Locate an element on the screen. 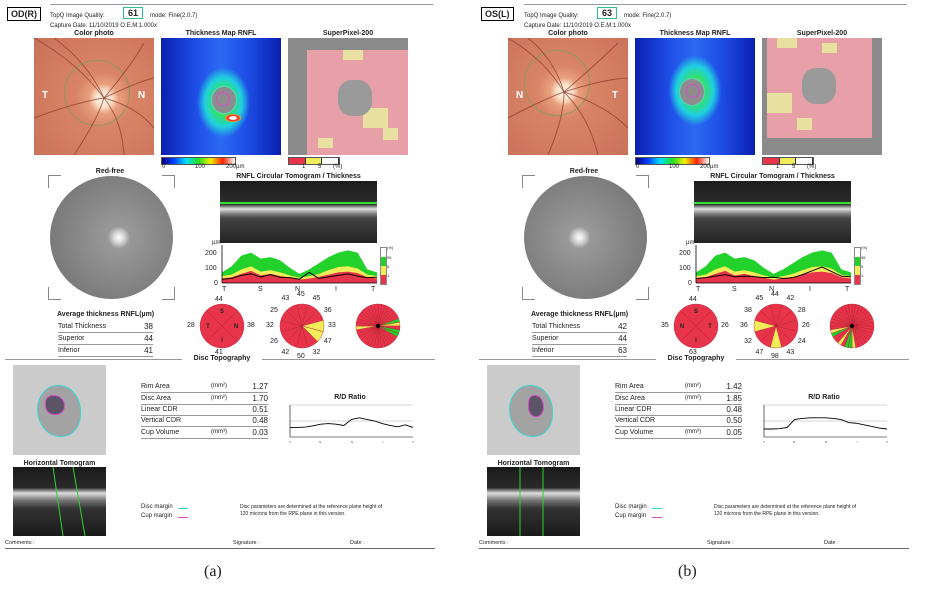  avg-thickness-title: Average thickness RNFL(µm) is located at coordinates (106, 314).